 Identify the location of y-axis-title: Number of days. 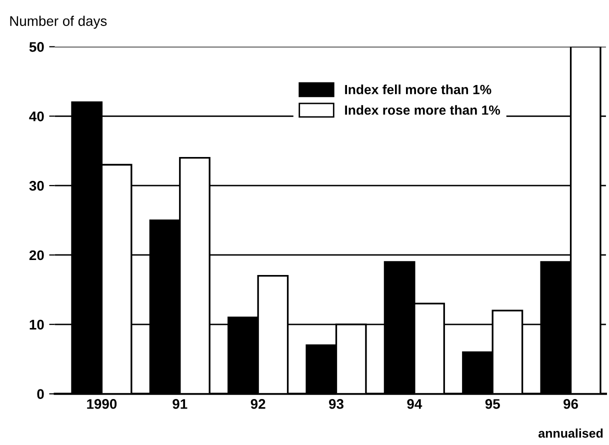
(58, 22).